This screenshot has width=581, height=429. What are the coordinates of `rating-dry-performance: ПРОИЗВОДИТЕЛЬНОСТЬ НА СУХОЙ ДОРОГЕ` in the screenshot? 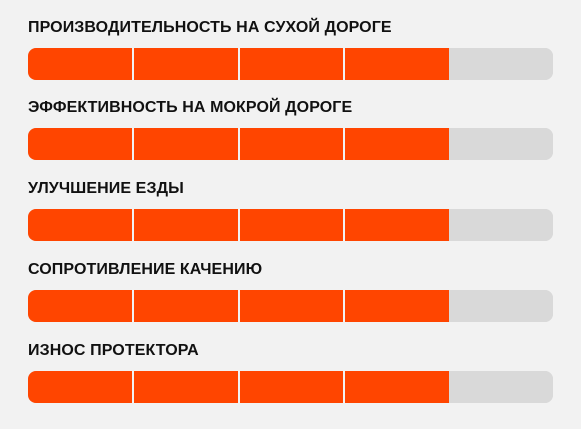 It's located at (290, 49).